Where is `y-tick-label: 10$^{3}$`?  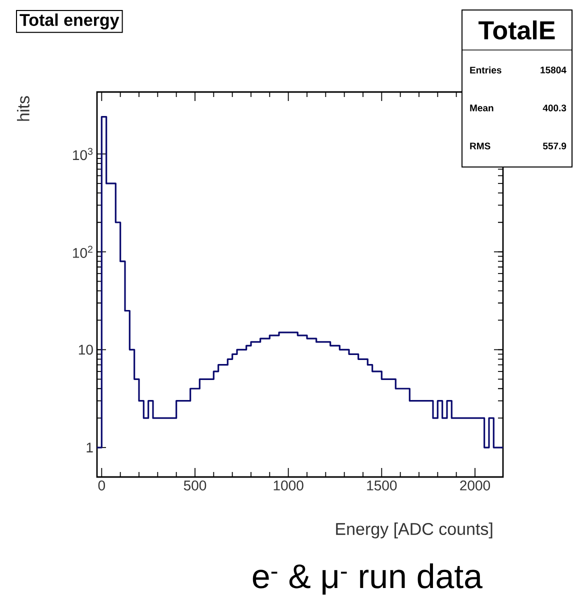 y-tick-label: 10$^{3}$ is located at coordinates (83, 154).